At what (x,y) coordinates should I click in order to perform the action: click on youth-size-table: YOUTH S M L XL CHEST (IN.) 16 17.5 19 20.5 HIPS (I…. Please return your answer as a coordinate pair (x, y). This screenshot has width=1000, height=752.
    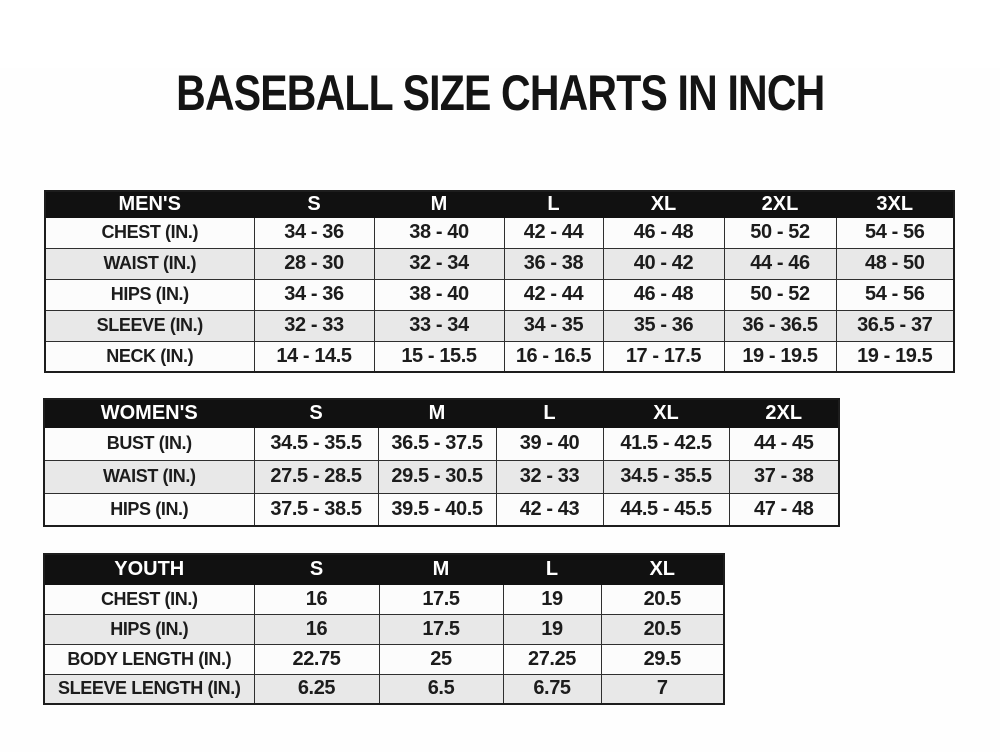
    Looking at the image, I should click on (384, 629).